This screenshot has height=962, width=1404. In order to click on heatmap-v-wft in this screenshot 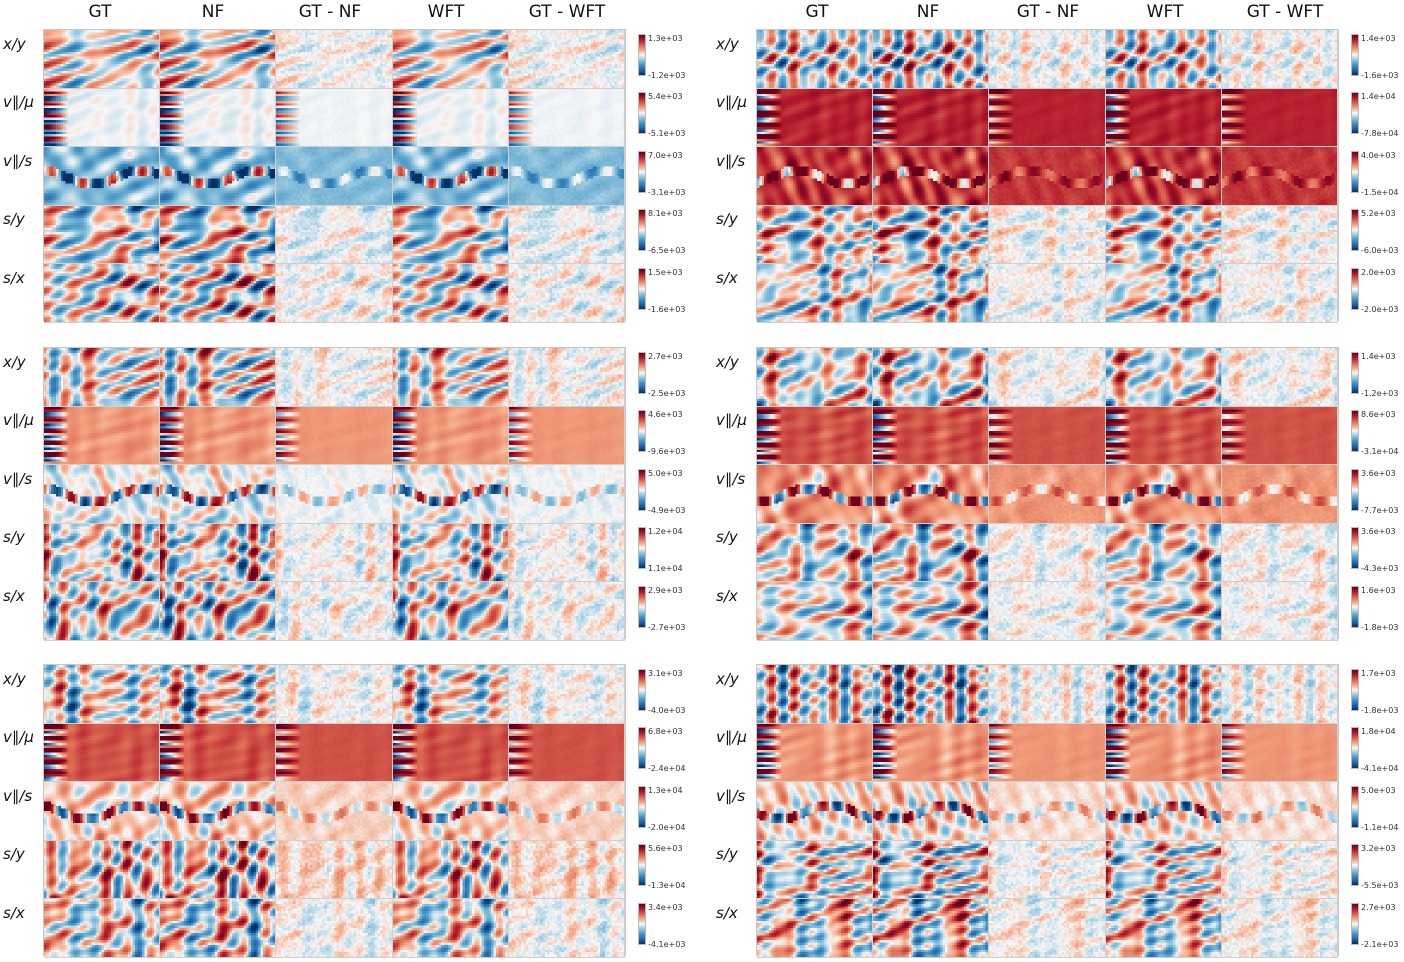, I will do `click(450, 118)`.